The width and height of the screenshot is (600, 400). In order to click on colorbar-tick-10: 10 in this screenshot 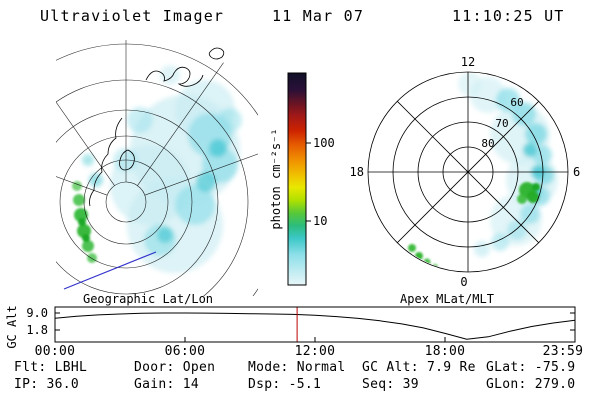, I will do `click(320, 221)`.